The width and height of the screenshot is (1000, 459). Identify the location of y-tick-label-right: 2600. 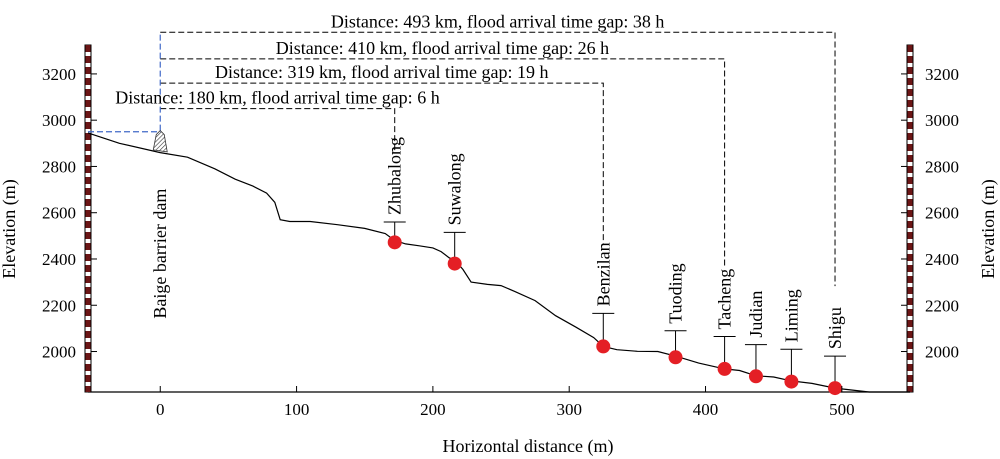
(942, 213).